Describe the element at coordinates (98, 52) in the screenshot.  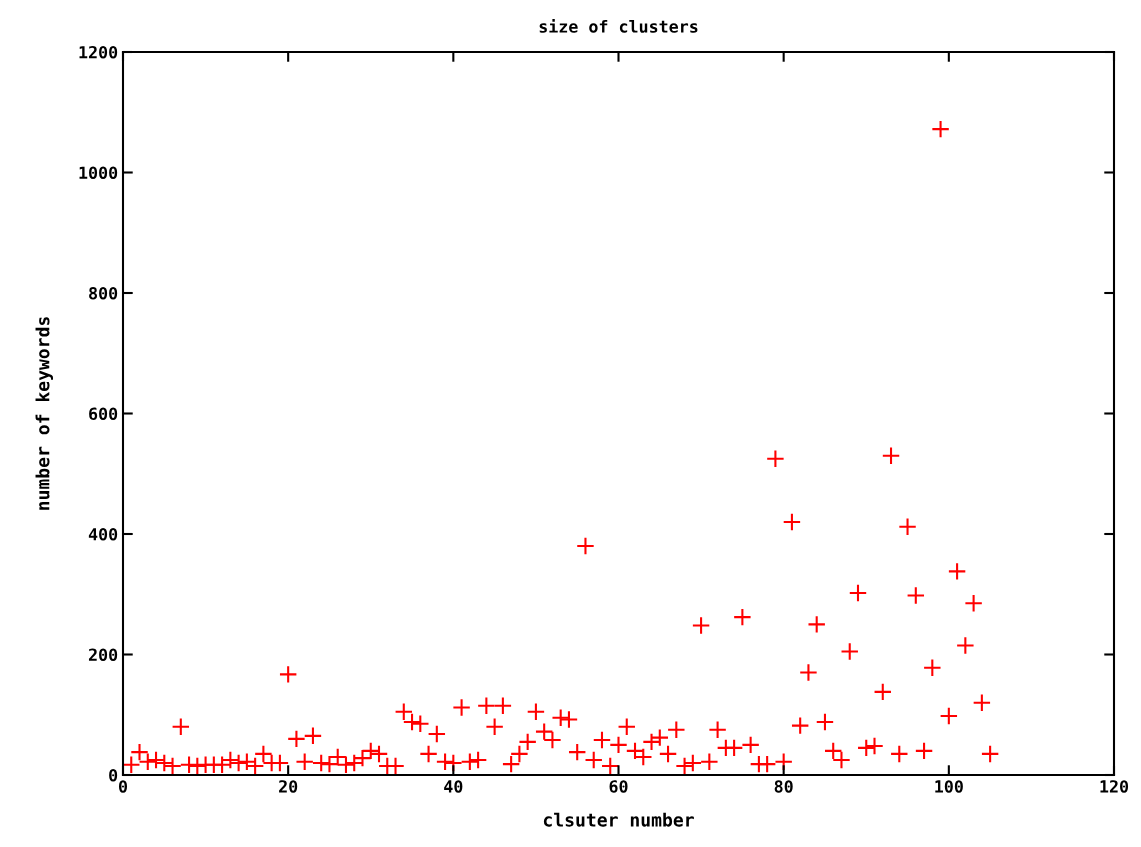
I see `y-tick-label: 1200` at that location.